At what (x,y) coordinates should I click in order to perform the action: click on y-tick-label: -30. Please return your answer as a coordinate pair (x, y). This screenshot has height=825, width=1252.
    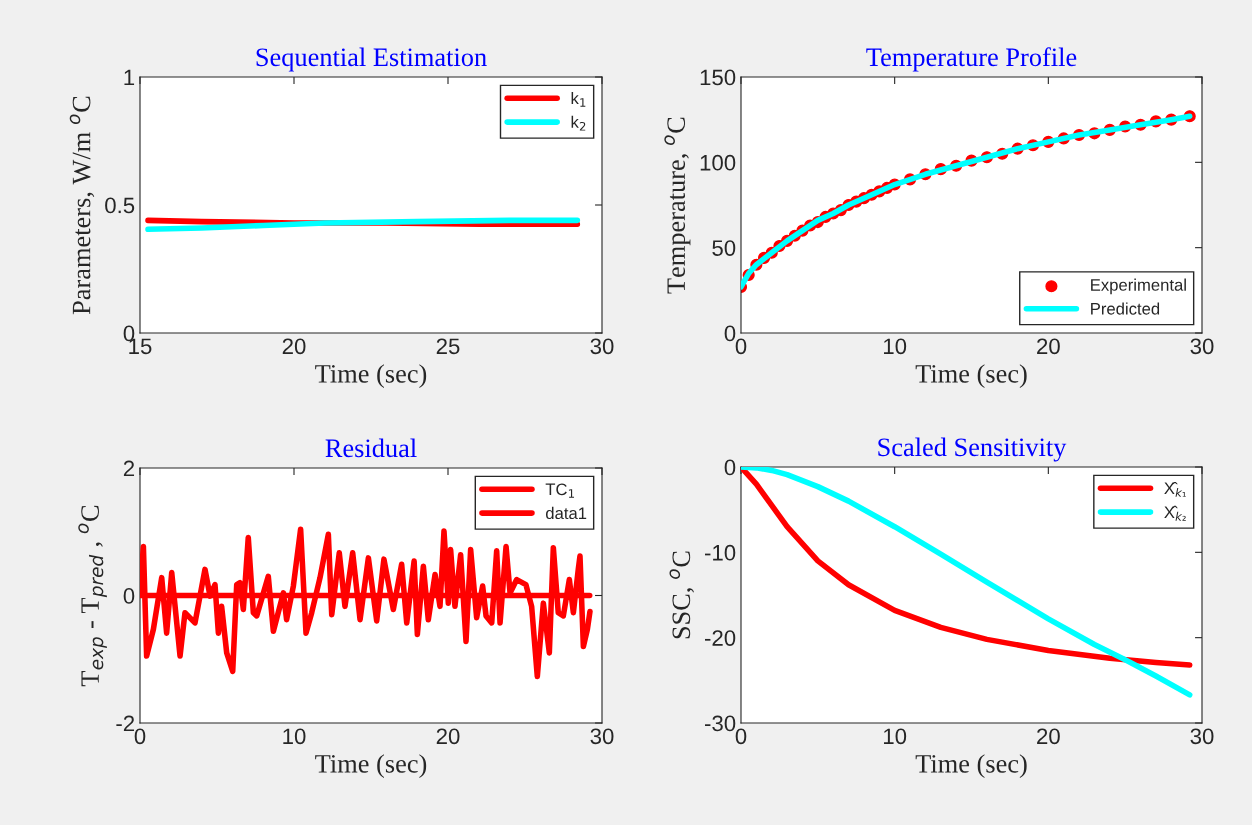
    Looking at the image, I should click on (720, 723).